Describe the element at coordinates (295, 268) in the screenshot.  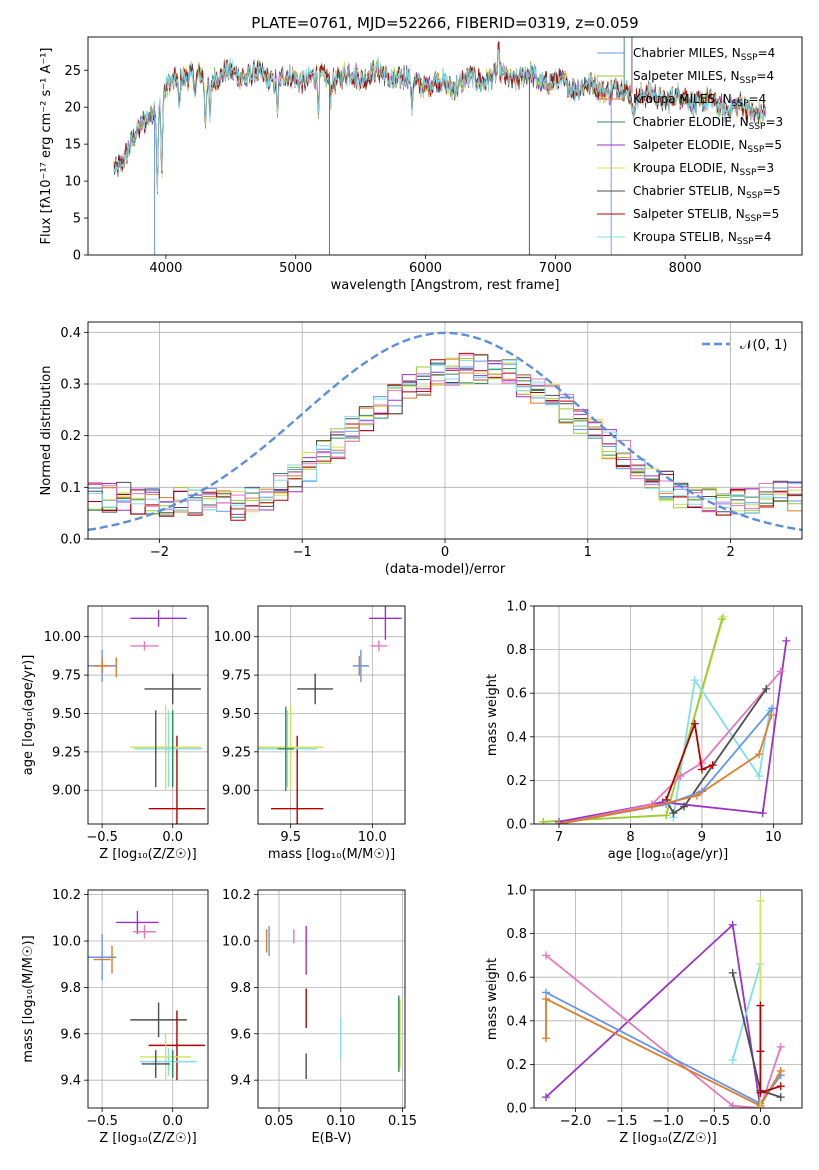
I see `x-tick-label: 5000` at that location.